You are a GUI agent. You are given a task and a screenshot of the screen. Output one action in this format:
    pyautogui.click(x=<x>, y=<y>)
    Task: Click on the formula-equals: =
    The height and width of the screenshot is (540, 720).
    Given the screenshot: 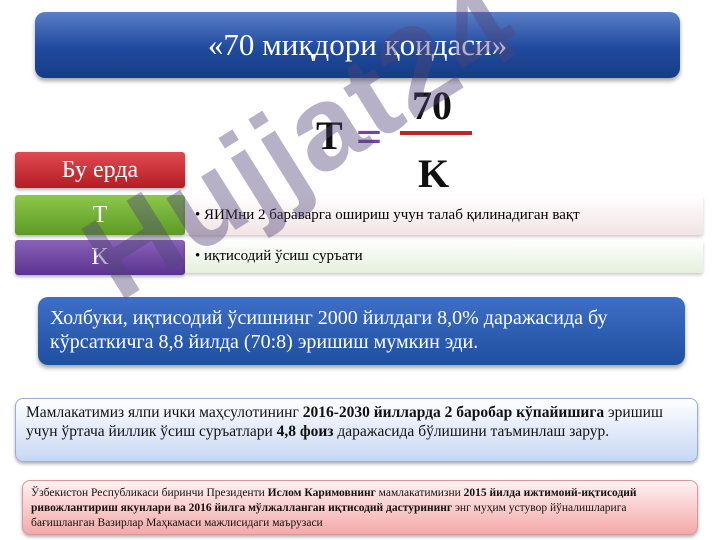 What is the action you would take?
    pyautogui.click(x=369, y=136)
    